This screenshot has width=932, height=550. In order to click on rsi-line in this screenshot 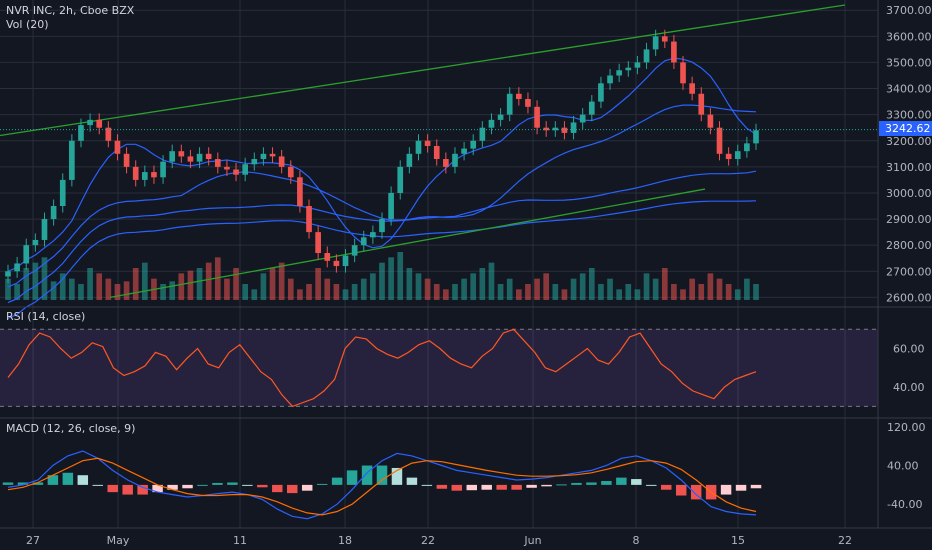, I will do `click(382, 368)`.